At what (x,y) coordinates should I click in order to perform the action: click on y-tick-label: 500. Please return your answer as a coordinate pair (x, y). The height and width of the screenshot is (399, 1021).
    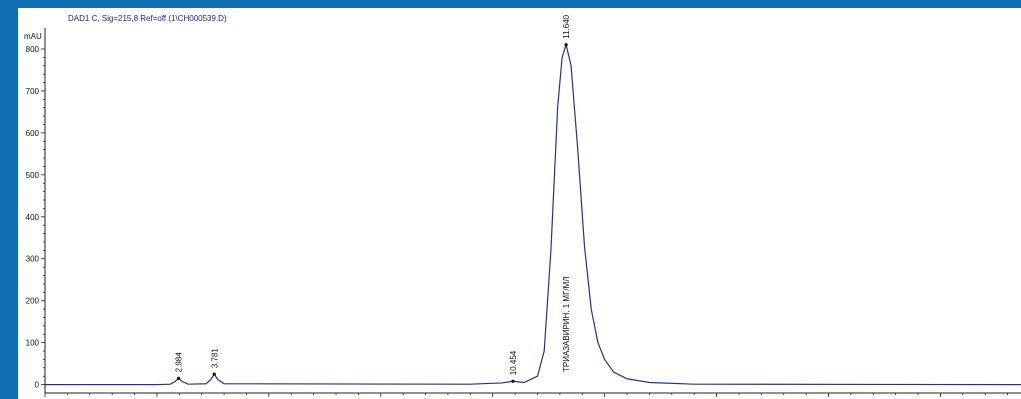
    Looking at the image, I should click on (33, 175).